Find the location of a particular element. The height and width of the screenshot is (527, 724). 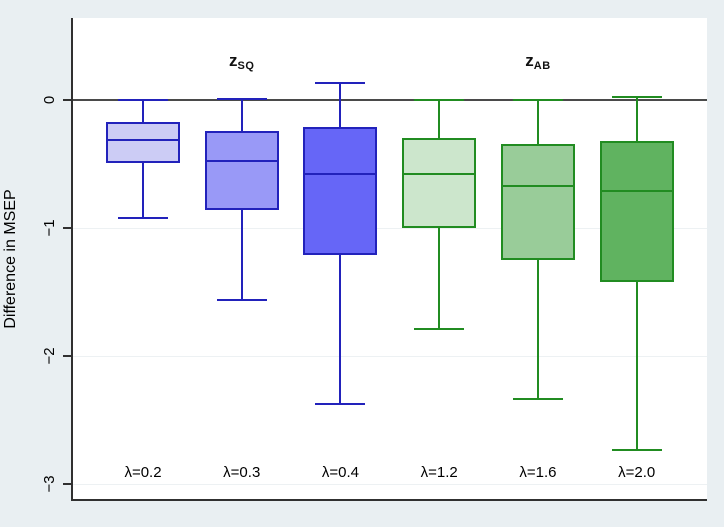

x-category-label: λ=1.6 is located at coordinates (538, 472).